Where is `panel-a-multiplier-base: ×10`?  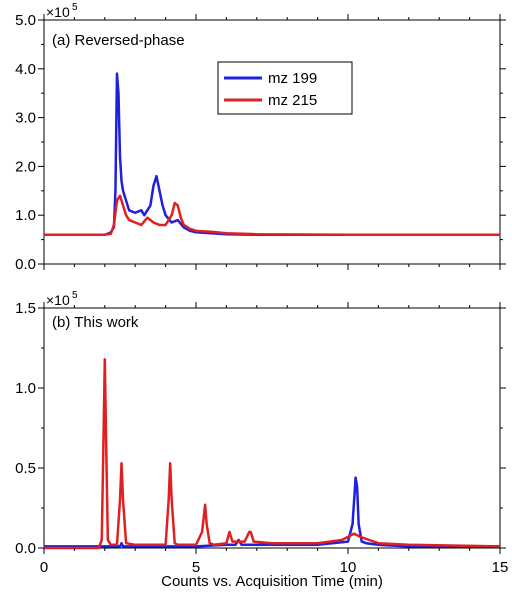 panel-a-multiplier-base: ×10 is located at coordinates (58, 12).